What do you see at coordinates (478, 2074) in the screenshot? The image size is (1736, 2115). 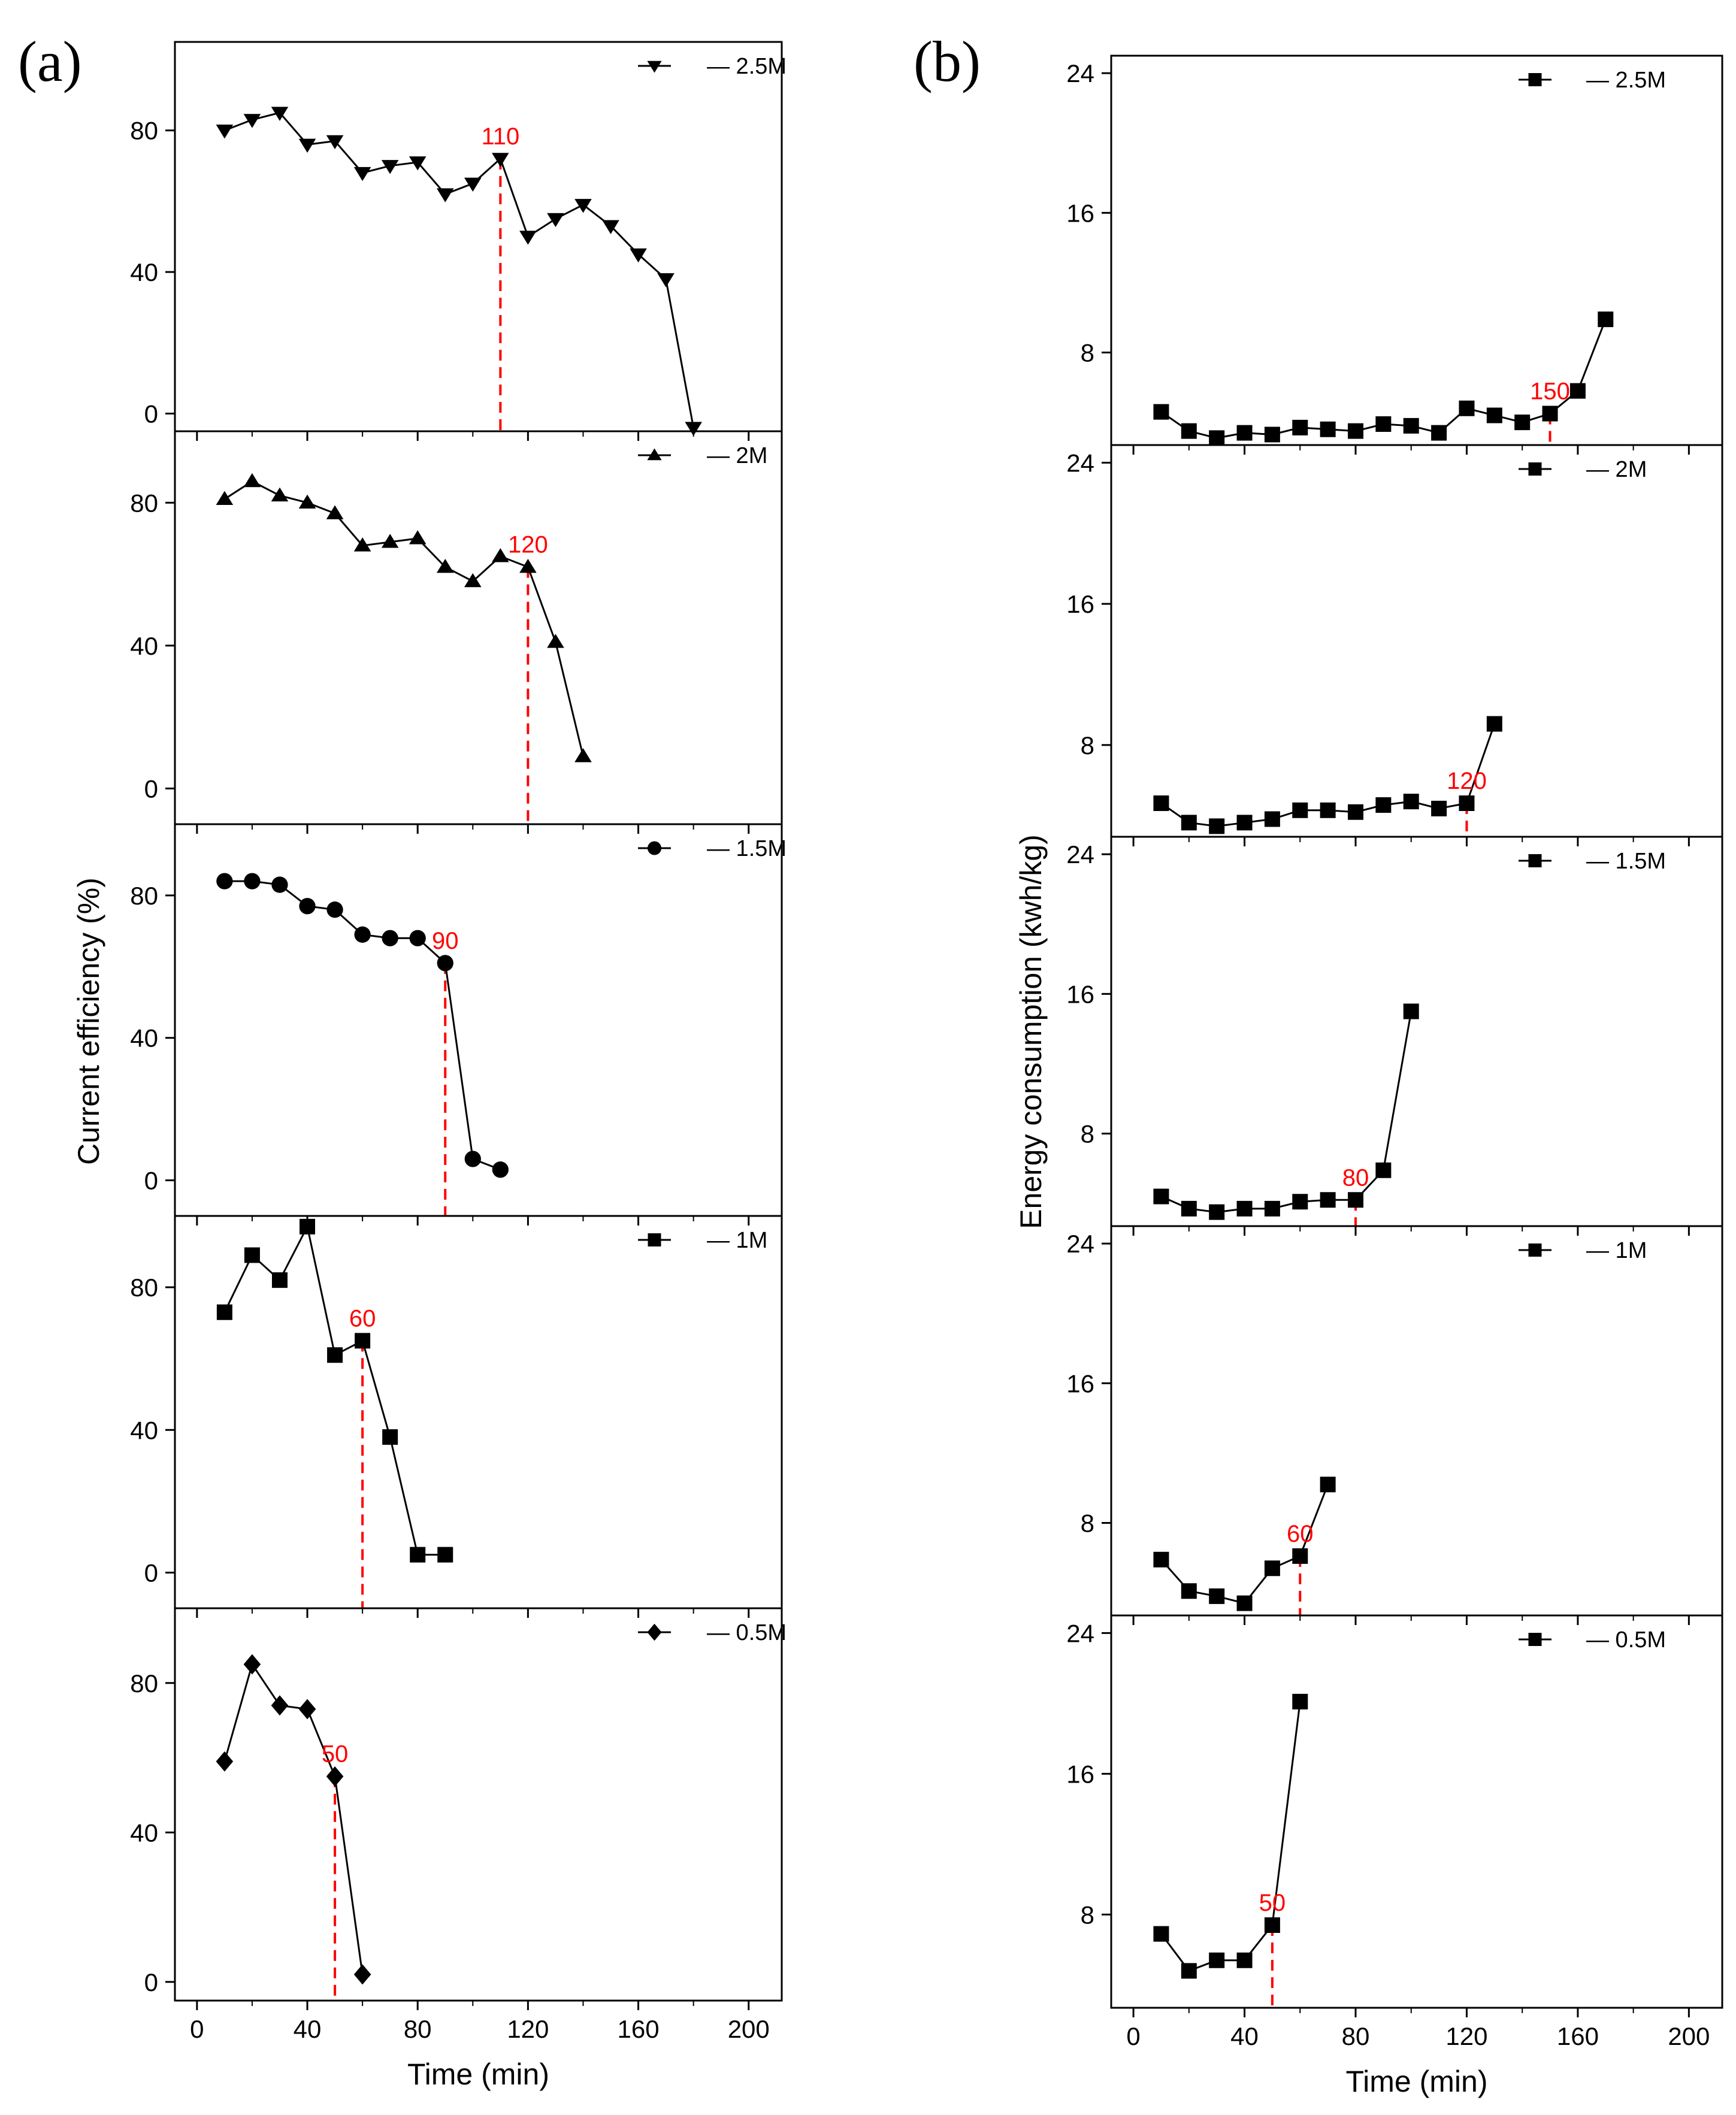 I see `x-axis-label: Time (min)` at bounding box center [478, 2074].